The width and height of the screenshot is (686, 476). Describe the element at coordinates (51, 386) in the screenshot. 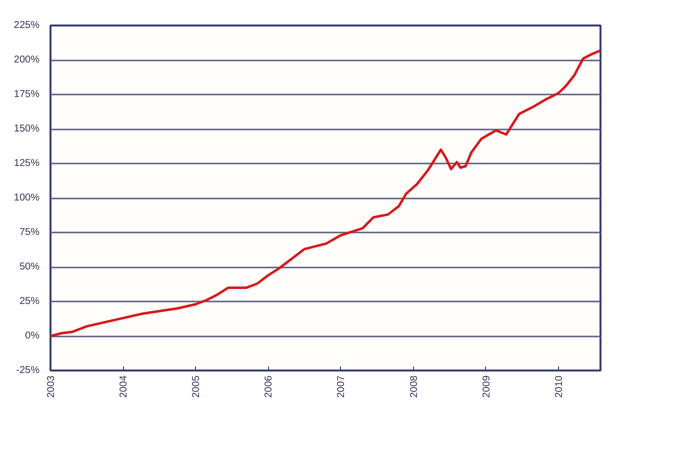

I see `x-tick-label: 2003` at that location.